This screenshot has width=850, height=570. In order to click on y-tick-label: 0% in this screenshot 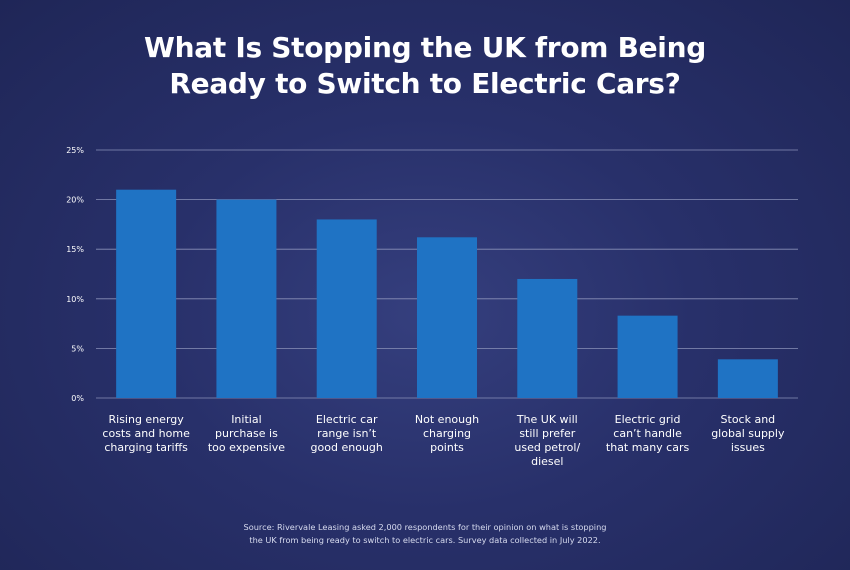, I will do `click(77, 398)`.